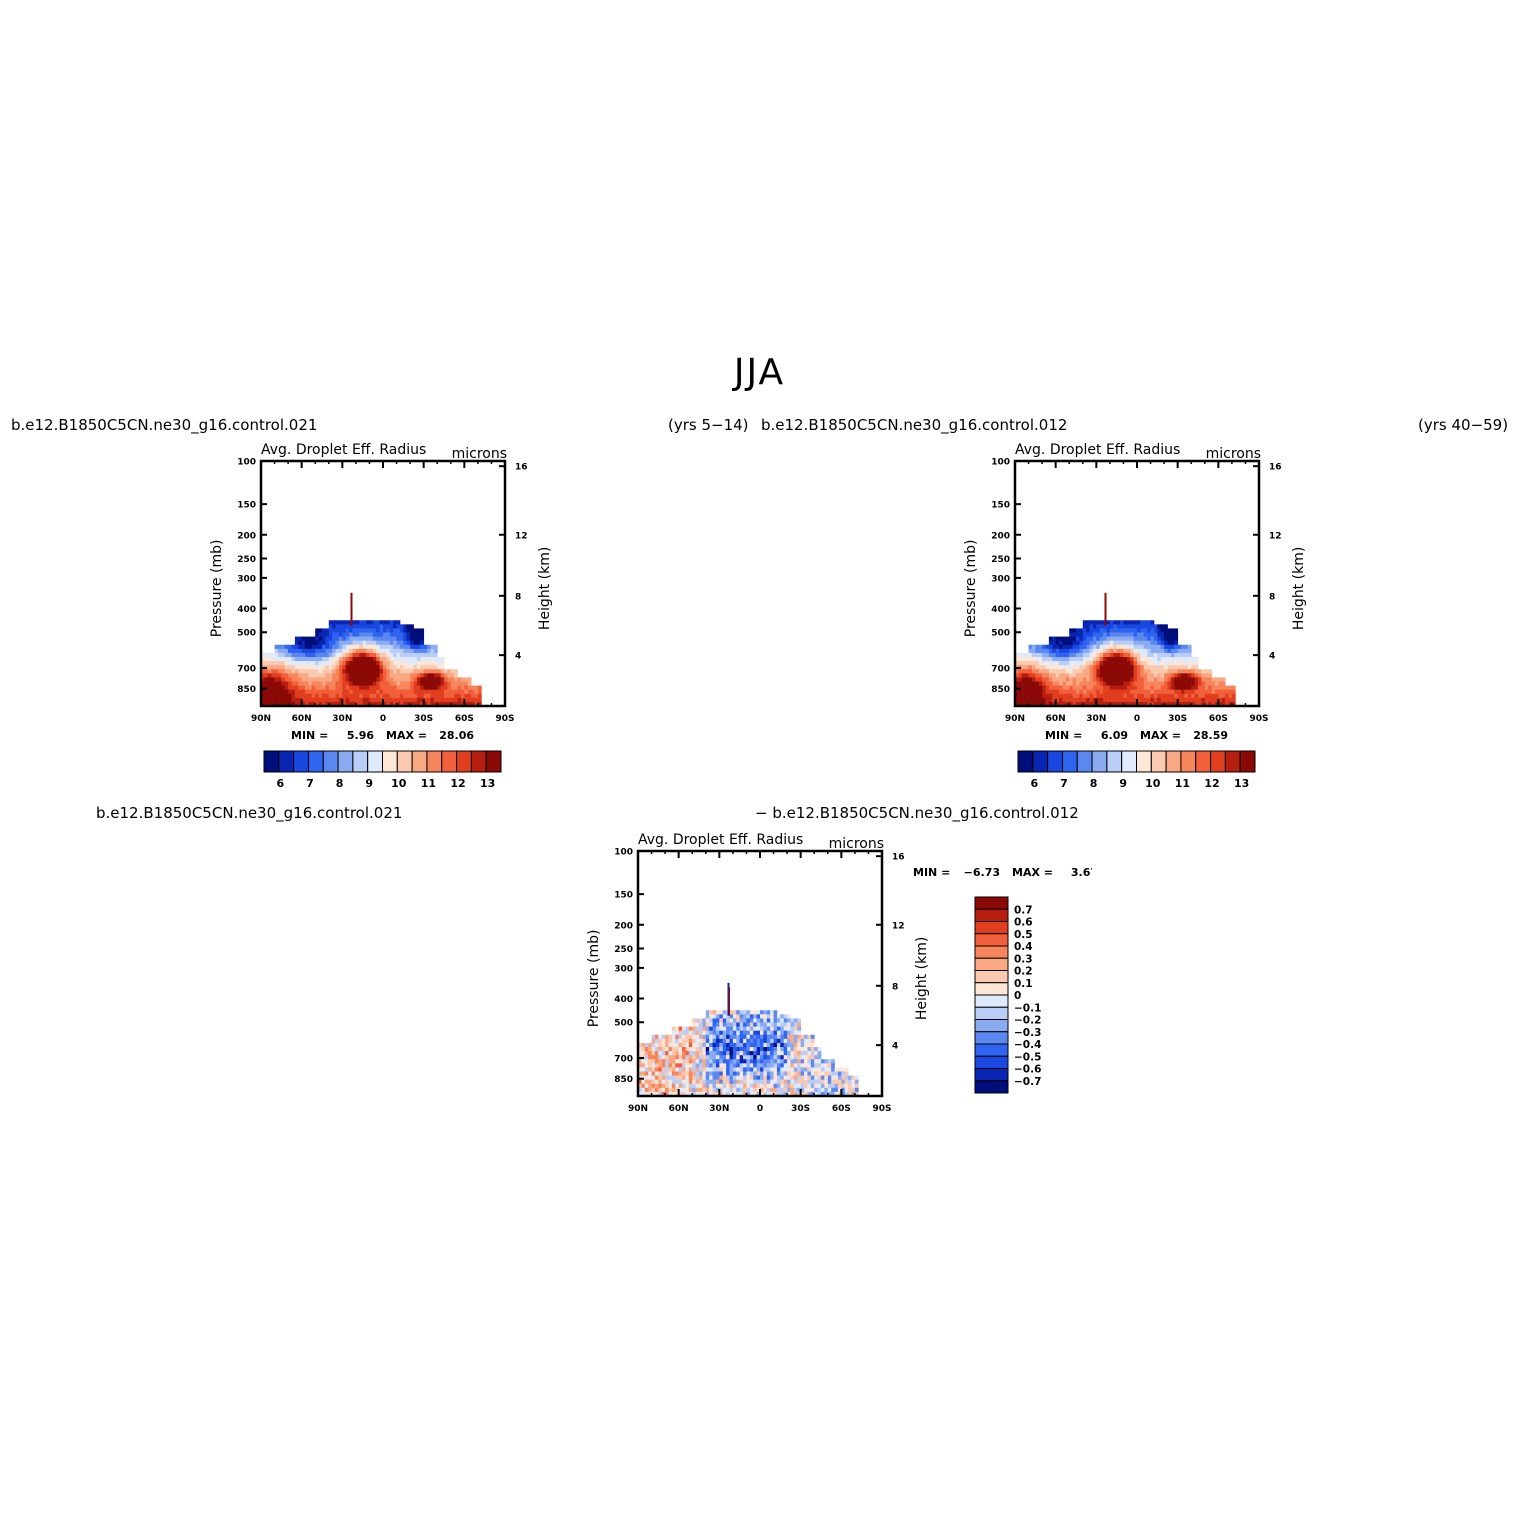  I want to click on y-tick-label: 300, so click(246, 579).